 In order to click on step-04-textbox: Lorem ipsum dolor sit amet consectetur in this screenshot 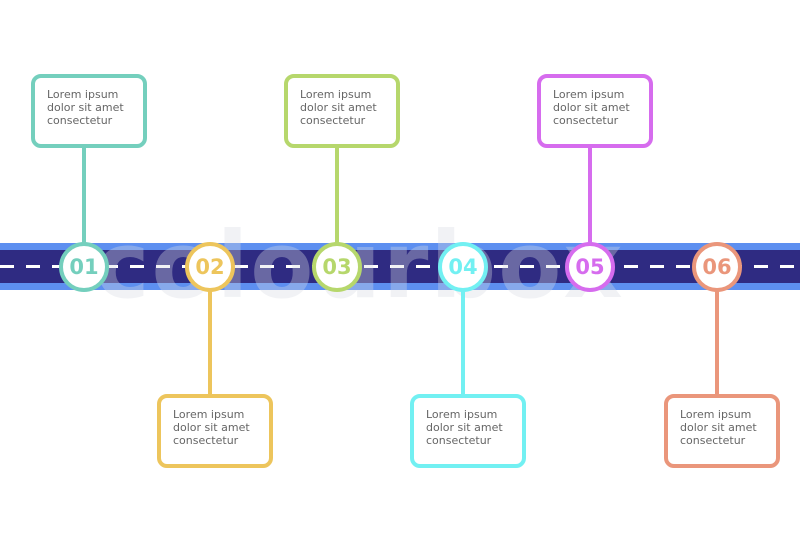, I will do `click(468, 431)`.